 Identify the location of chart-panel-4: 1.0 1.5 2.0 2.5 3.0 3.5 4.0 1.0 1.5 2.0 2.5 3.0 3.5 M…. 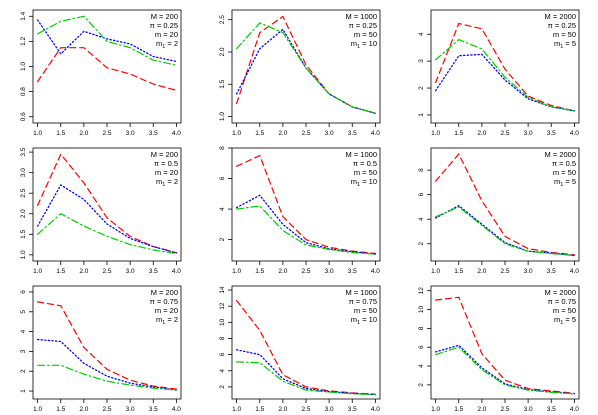
(101, 211).